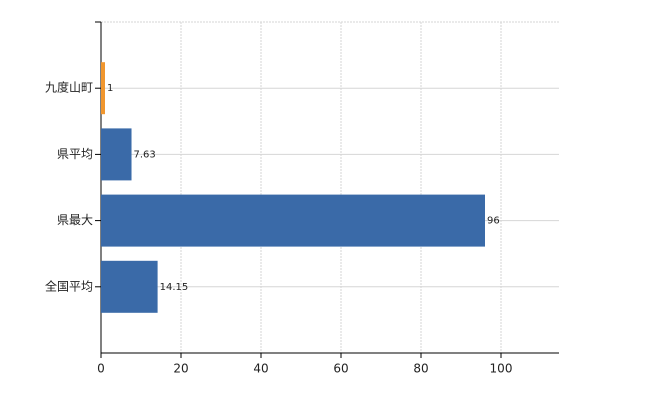 This screenshot has height=400, width=650. Describe the element at coordinates (174, 287) in the screenshot. I see `value-label: 14.15` at that location.